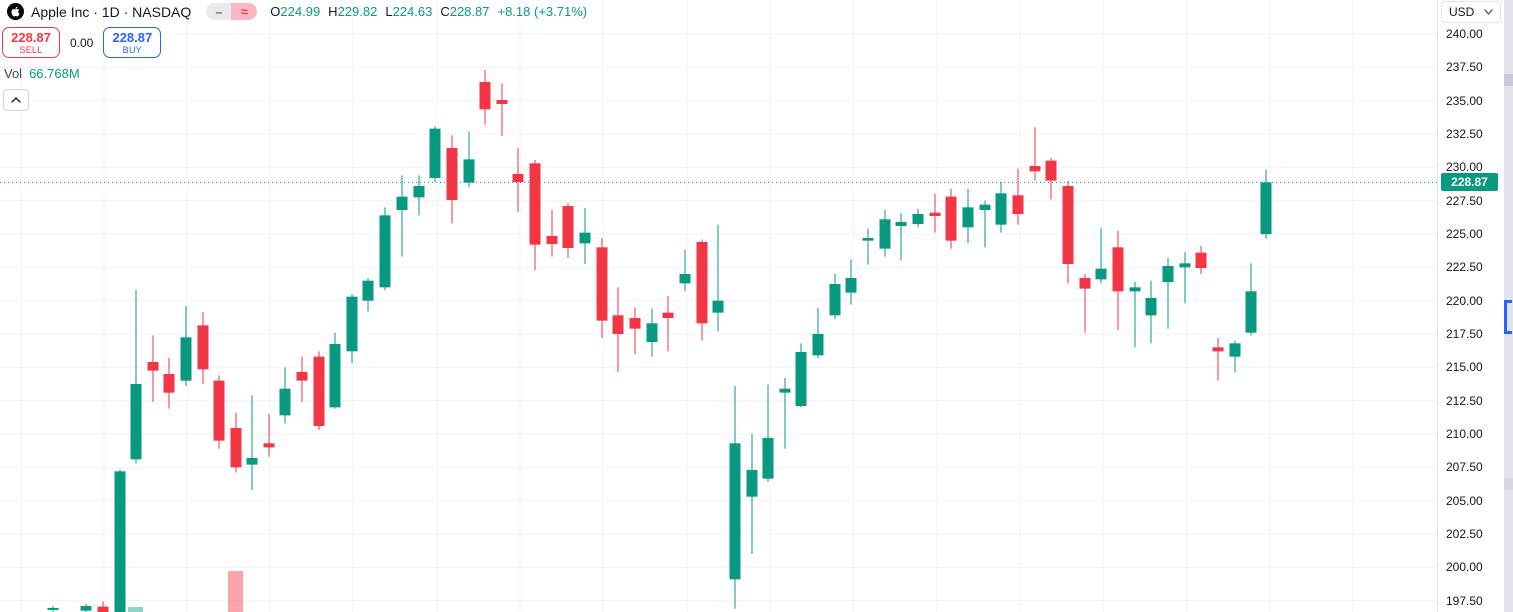 The width and height of the screenshot is (1513, 612). Describe the element at coordinates (1464, 100) in the screenshot. I see `axis-tick-label: 235.00` at that location.